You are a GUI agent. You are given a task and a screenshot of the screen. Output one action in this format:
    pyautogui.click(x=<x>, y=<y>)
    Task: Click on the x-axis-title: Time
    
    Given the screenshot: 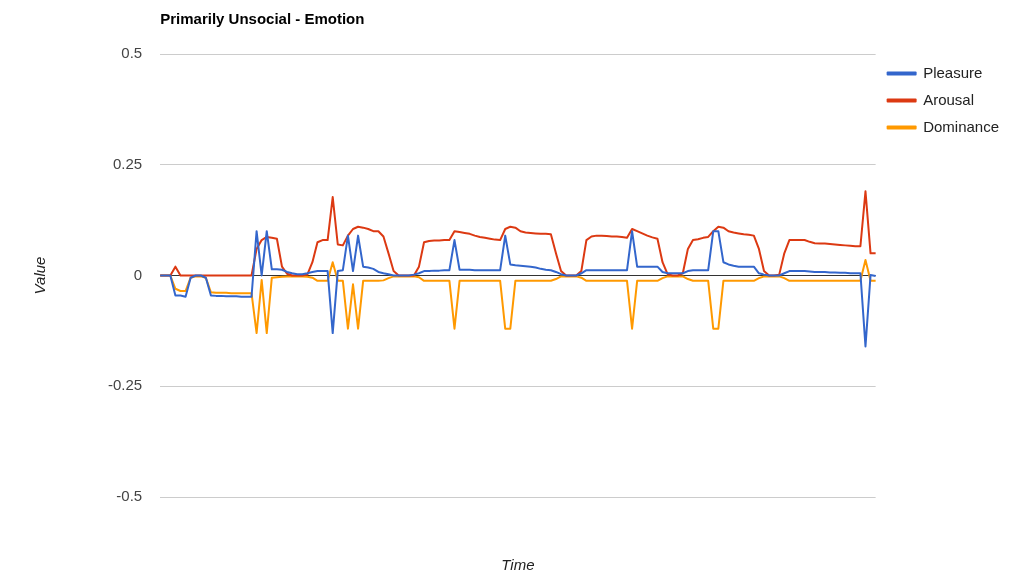 What is the action you would take?
    pyautogui.click(x=518, y=565)
    